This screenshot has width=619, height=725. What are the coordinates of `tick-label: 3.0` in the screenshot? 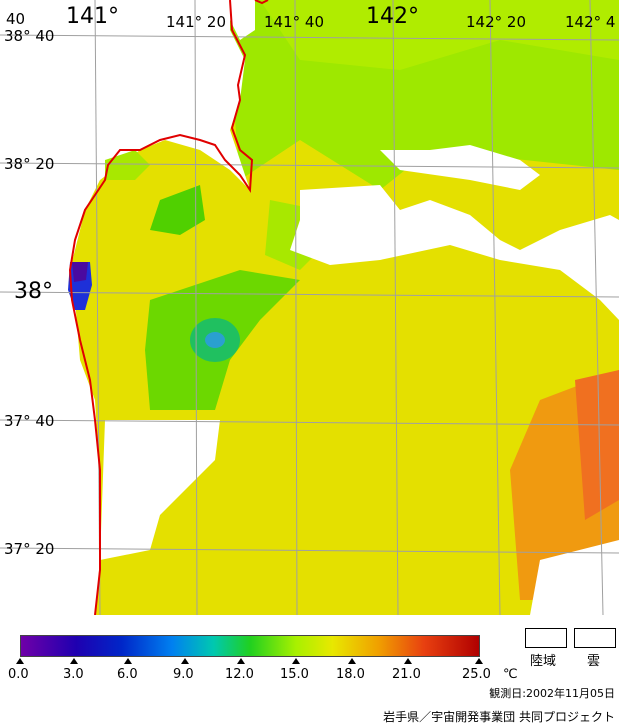 It's located at (73, 674).